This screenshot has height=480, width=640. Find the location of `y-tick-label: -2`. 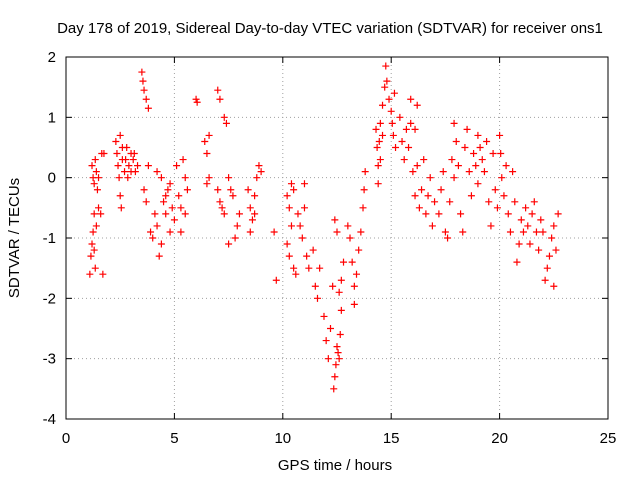

y-tick-label: -2 is located at coordinates (49, 298).